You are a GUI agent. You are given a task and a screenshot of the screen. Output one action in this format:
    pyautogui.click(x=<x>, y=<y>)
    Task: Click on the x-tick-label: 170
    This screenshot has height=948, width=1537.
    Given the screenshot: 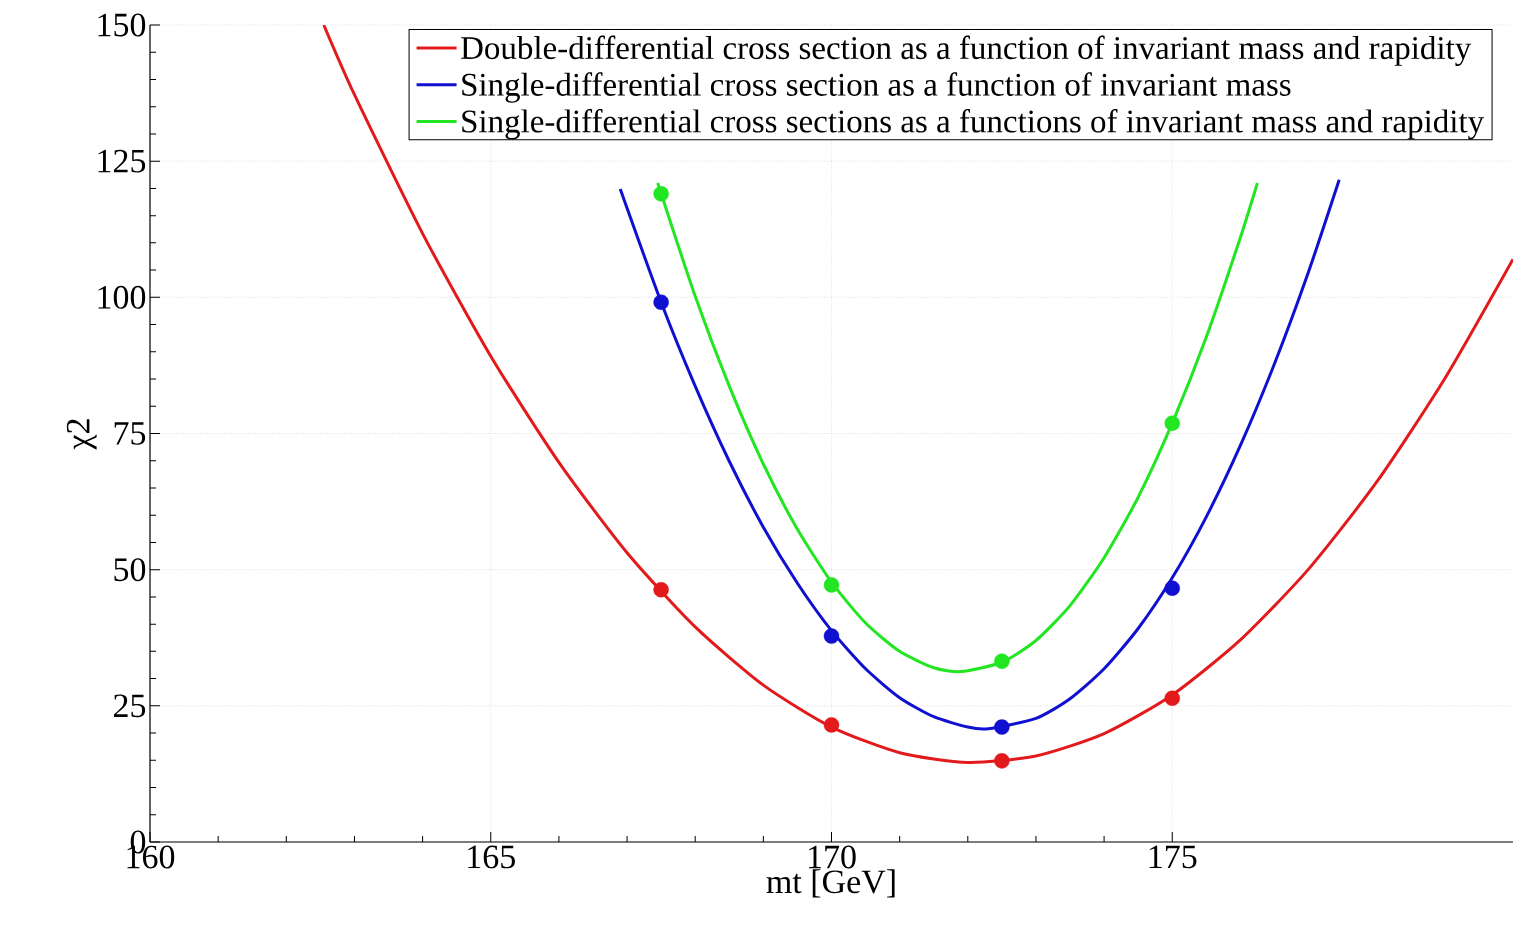 What is the action you would take?
    pyautogui.click(x=832, y=857)
    